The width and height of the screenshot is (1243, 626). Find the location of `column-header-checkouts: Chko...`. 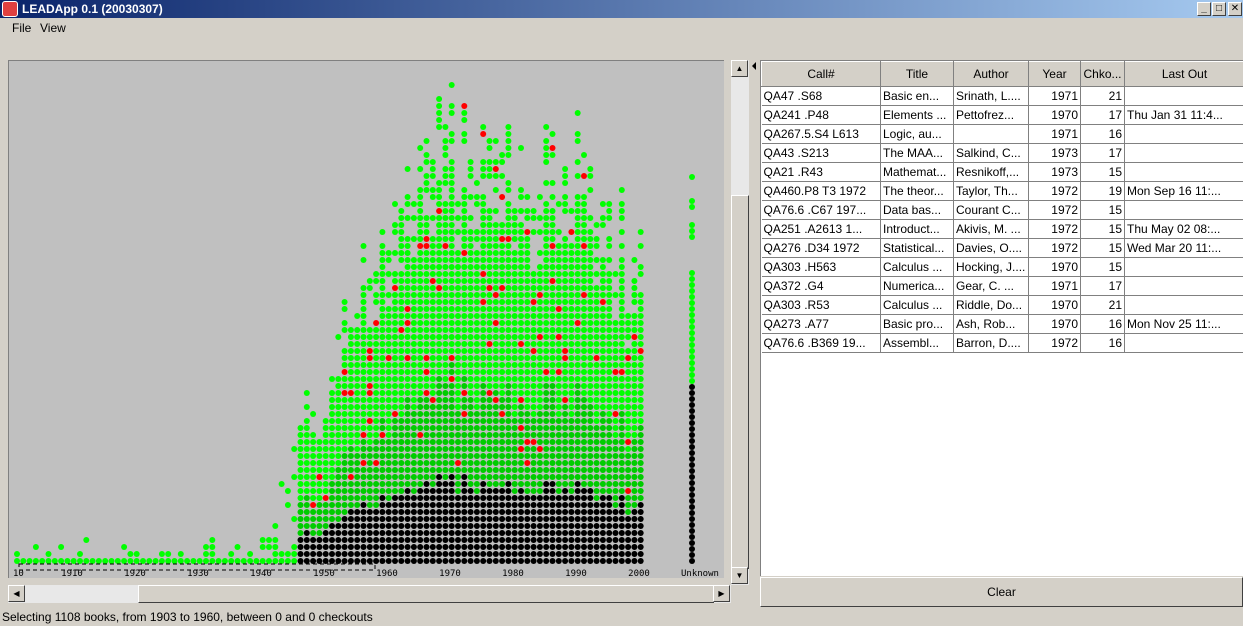

column-header-checkouts: Chko... is located at coordinates (1102, 74).